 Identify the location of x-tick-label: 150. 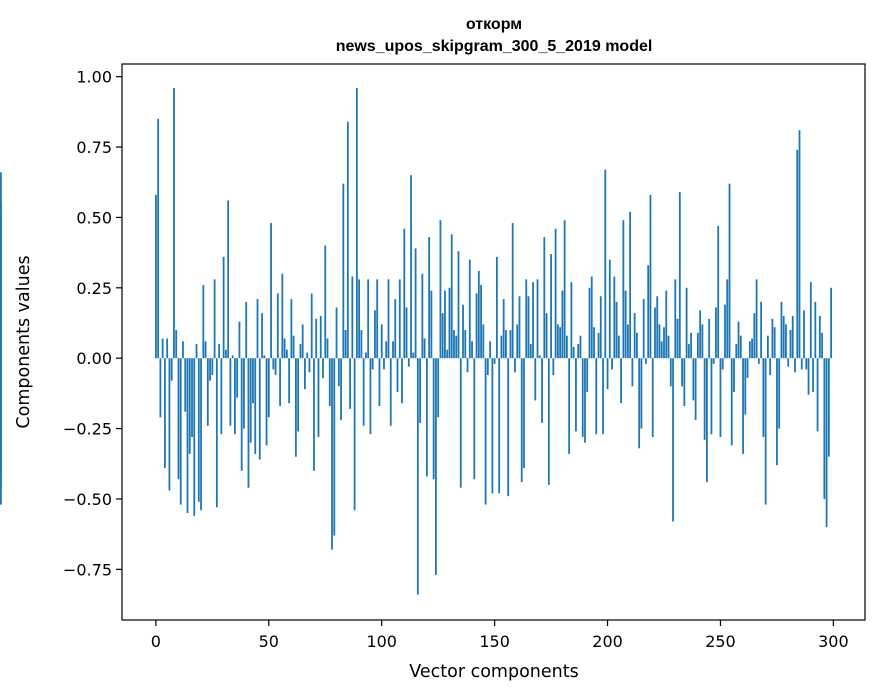
(494, 641).